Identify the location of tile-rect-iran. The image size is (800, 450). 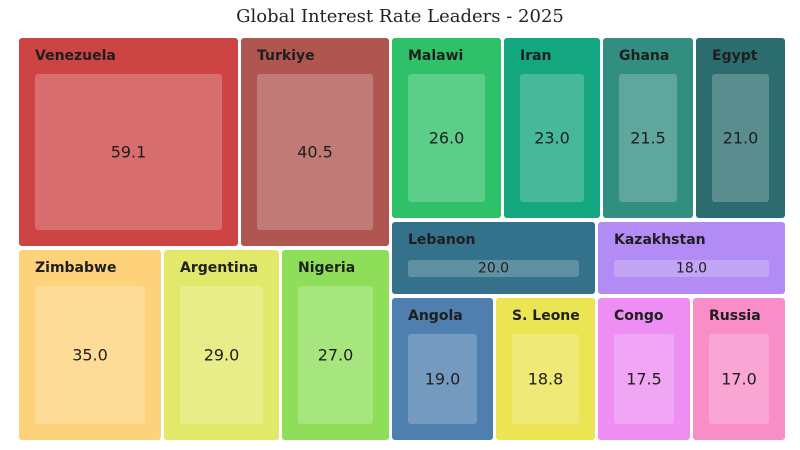
(552, 128).